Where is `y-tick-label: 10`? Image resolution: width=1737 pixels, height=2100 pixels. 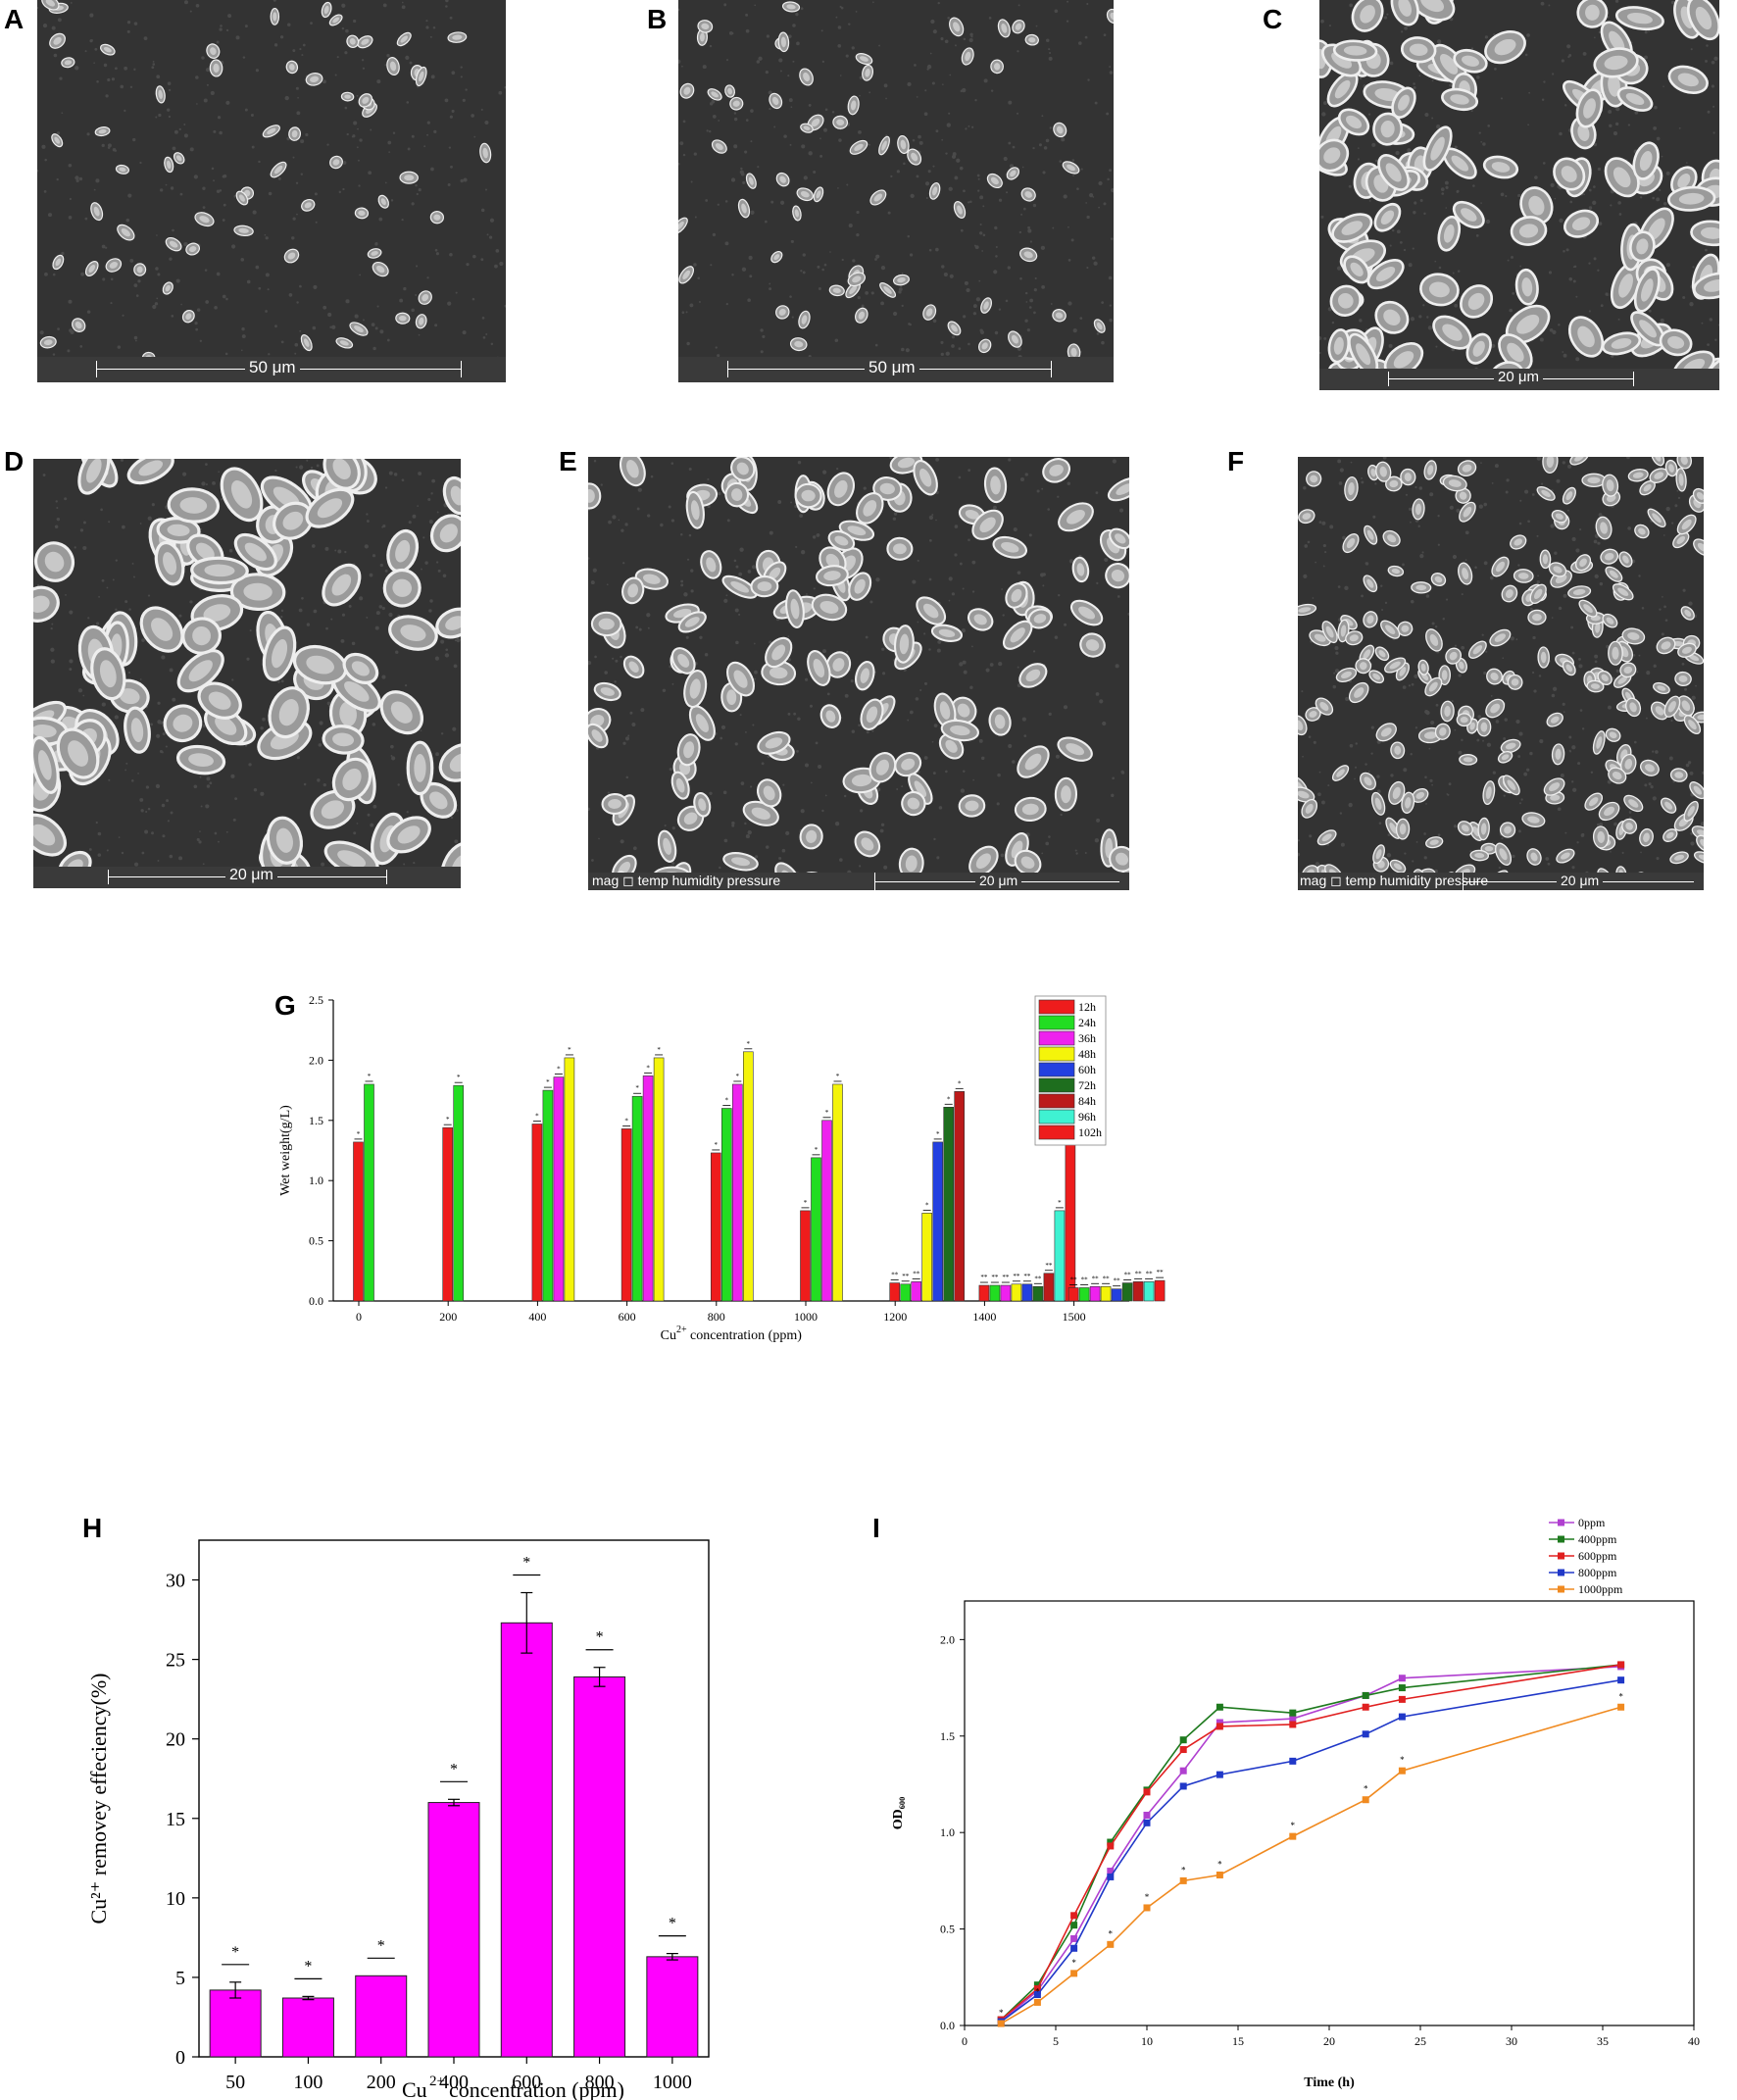
y-tick-label: 10 is located at coordinates (175, 1899).